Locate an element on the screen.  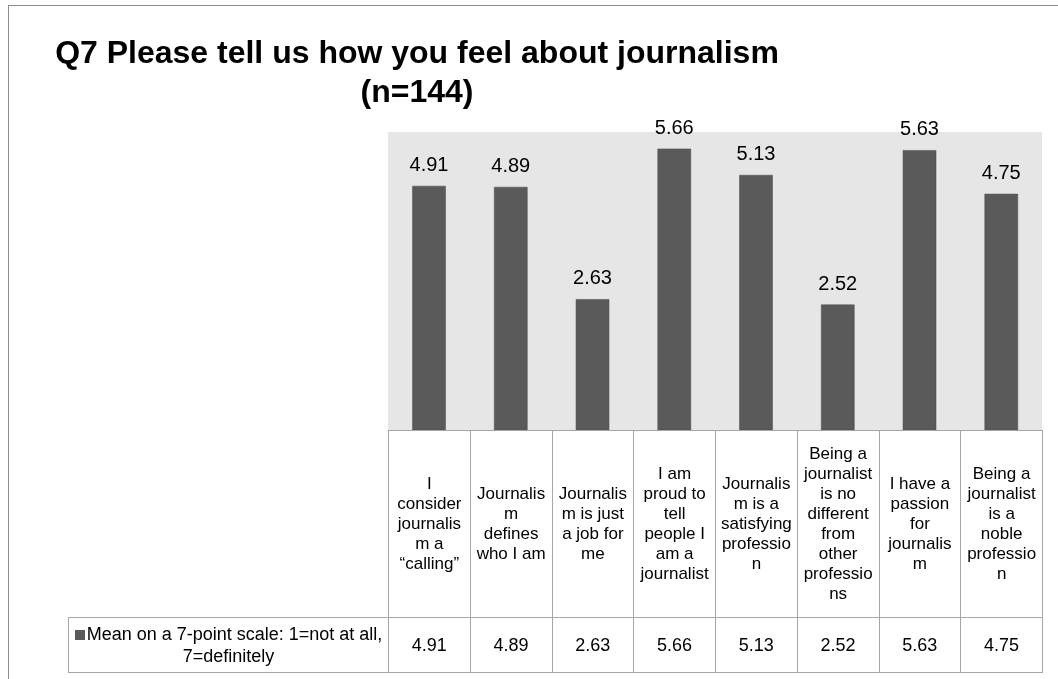
total-label: 5.13 is located at coordinates (756, 153).